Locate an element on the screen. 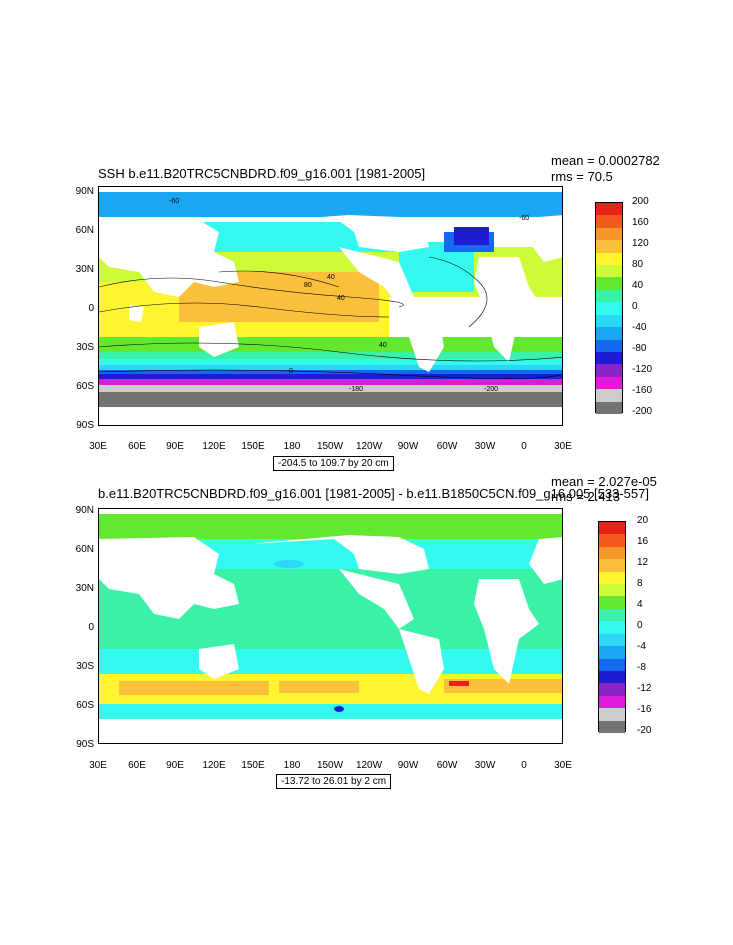 The height and width of the screenshot is (945, 733). lon-tick-label: 90E is located at coordinates (175, 765).